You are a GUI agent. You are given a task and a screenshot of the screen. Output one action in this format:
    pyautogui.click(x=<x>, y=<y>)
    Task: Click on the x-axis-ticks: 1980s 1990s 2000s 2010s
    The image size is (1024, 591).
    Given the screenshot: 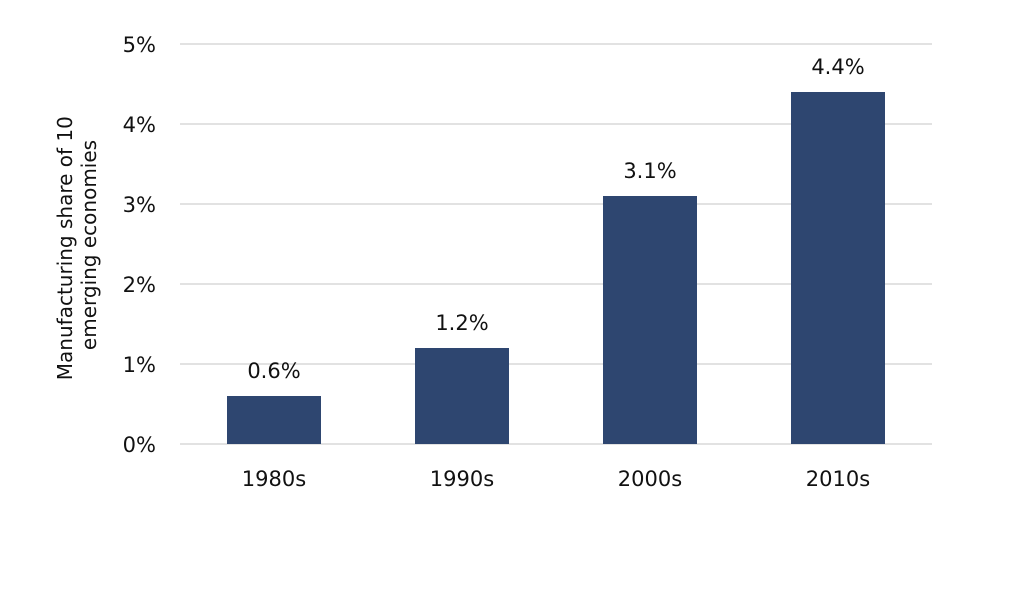 What is the action you would take?
    pyautogui.click(x=556, y=479)
    